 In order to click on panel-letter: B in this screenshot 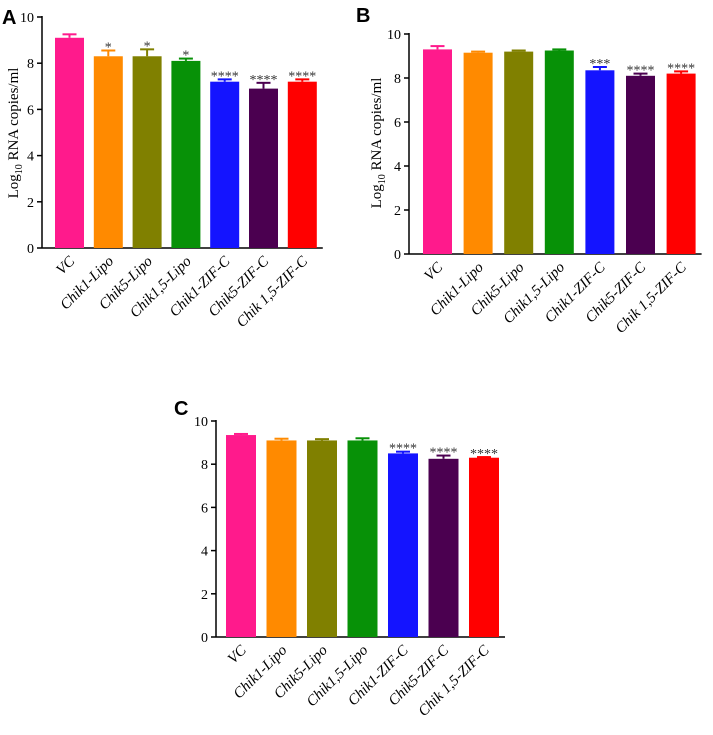, I will do `click(363, 16)`.